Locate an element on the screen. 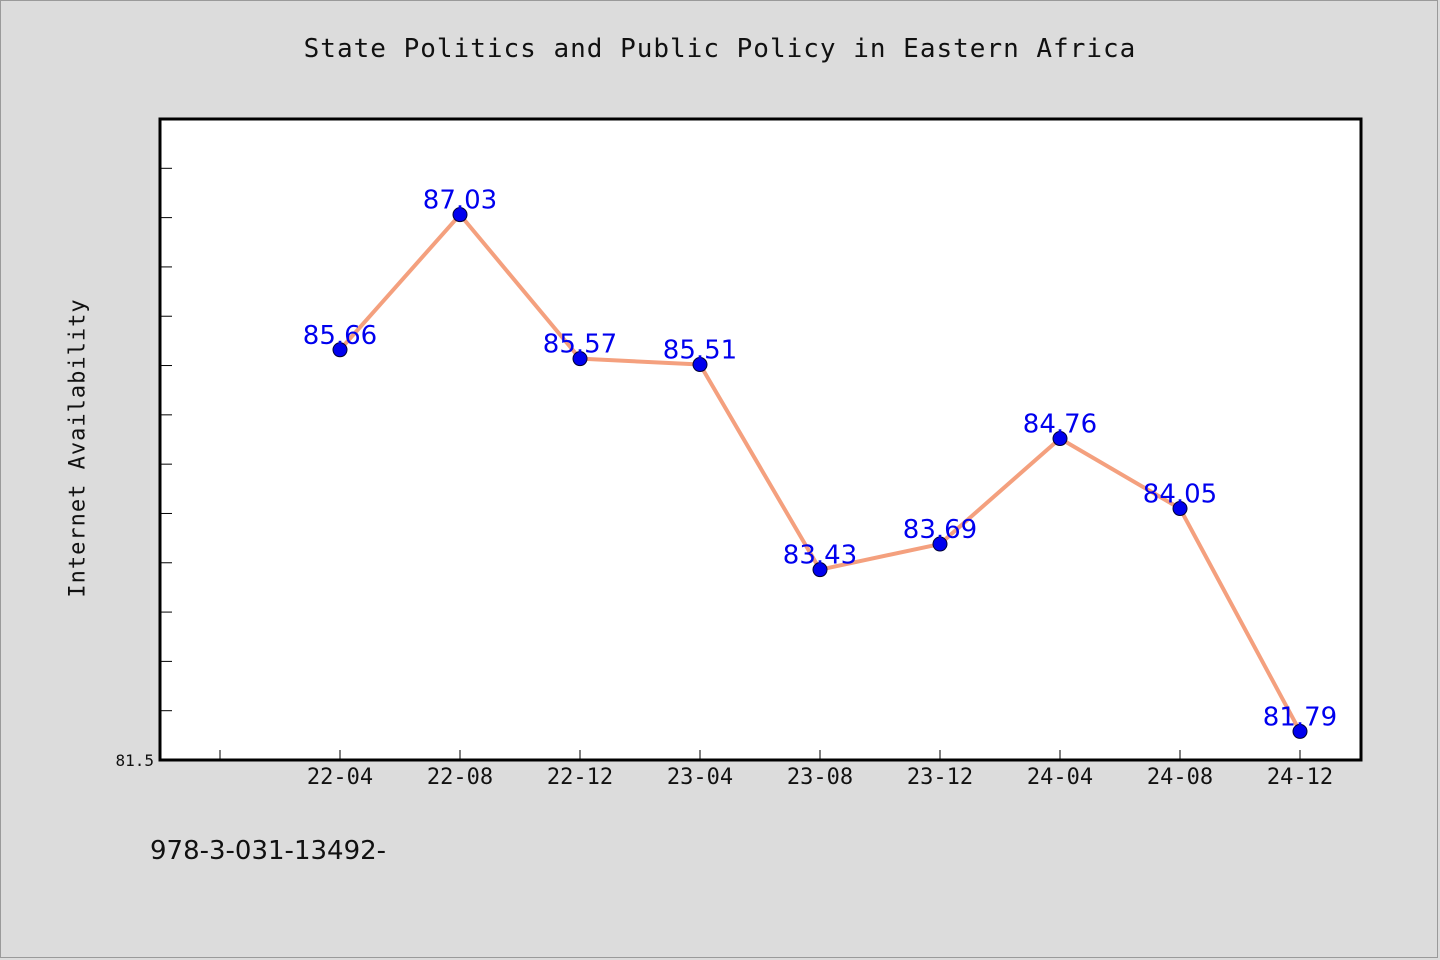 The height and width of the screenshot is (960, 1440). data-label: 87.03 is located at coordinates (460, 201).